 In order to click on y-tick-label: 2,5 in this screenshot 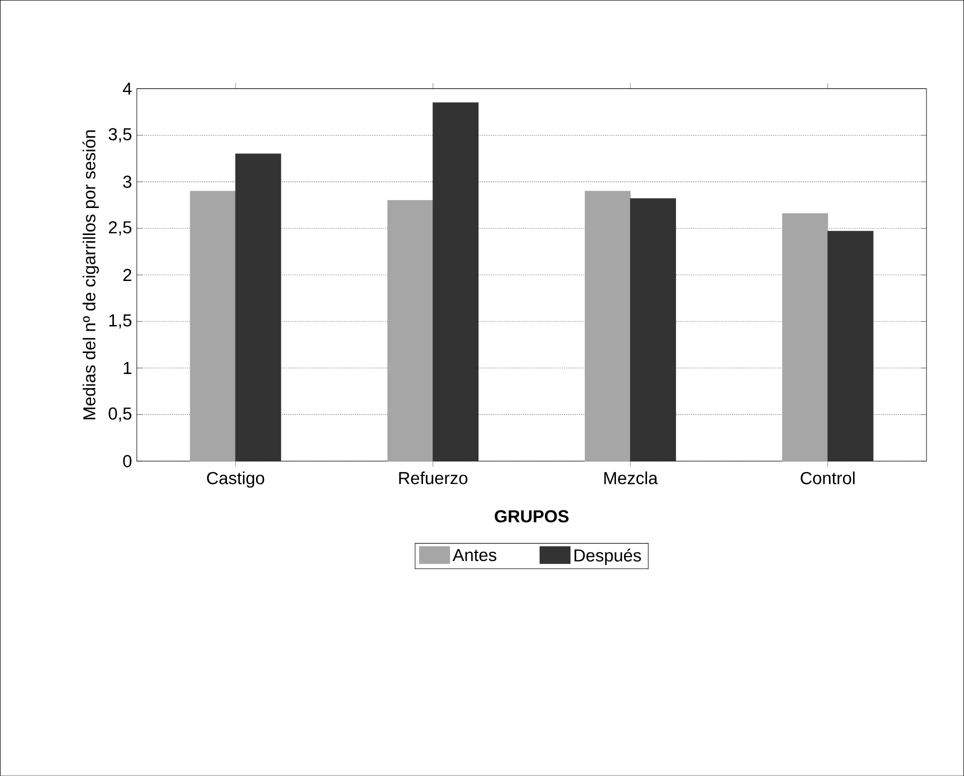, I will do `click(120, 228)`.